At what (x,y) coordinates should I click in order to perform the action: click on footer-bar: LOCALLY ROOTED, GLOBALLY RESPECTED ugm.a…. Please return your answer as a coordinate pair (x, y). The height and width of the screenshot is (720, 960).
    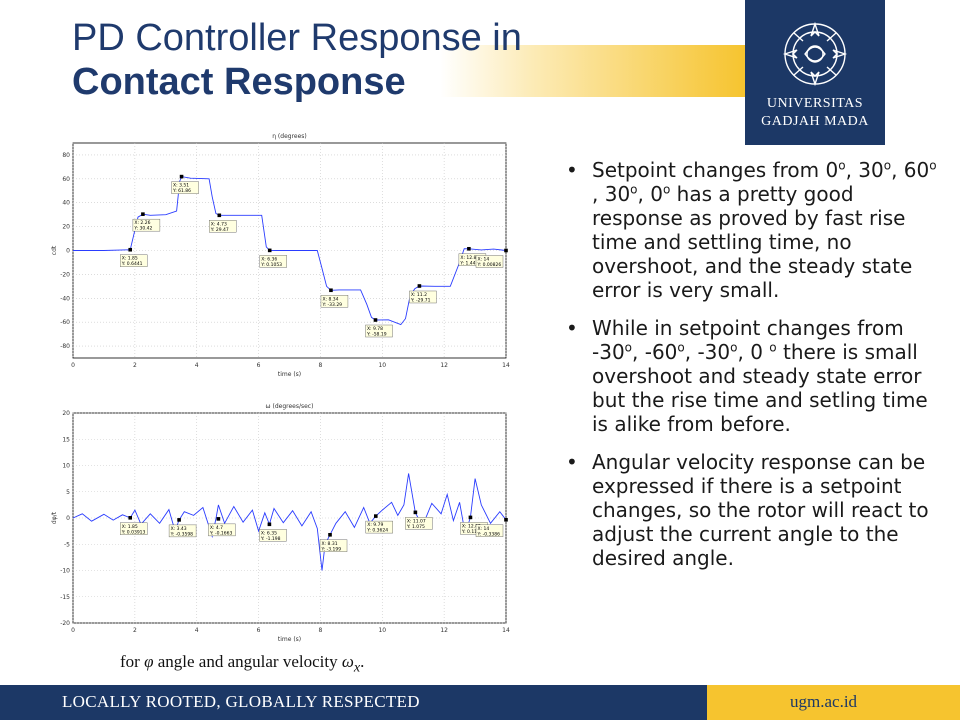
    Looking at the image, I should click on (480, 702).